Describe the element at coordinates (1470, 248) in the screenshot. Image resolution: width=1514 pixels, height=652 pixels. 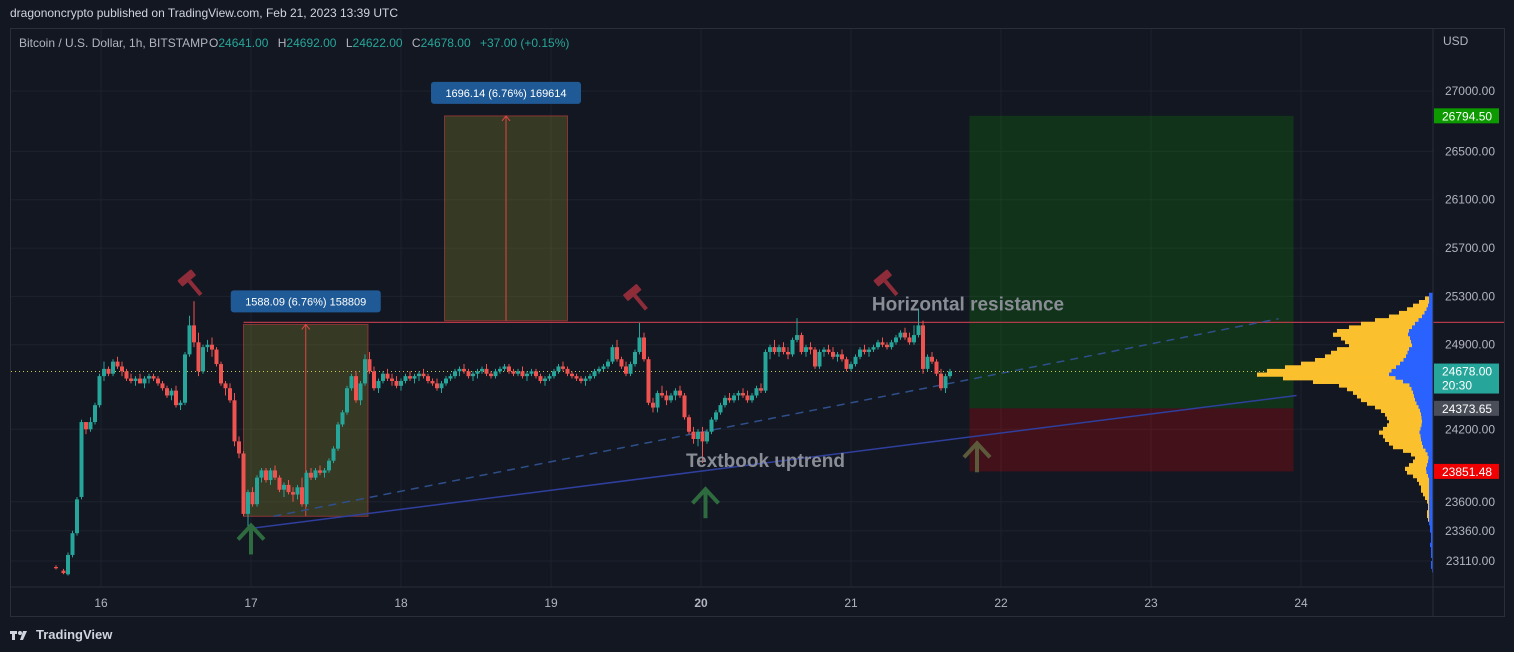
I see `price-tick-label: 25700.00` at that location.